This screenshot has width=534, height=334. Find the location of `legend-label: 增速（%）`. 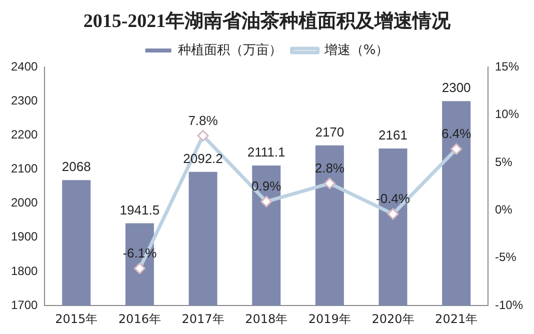

legend-label: 增速（%） is located at coordinates (356, 50).